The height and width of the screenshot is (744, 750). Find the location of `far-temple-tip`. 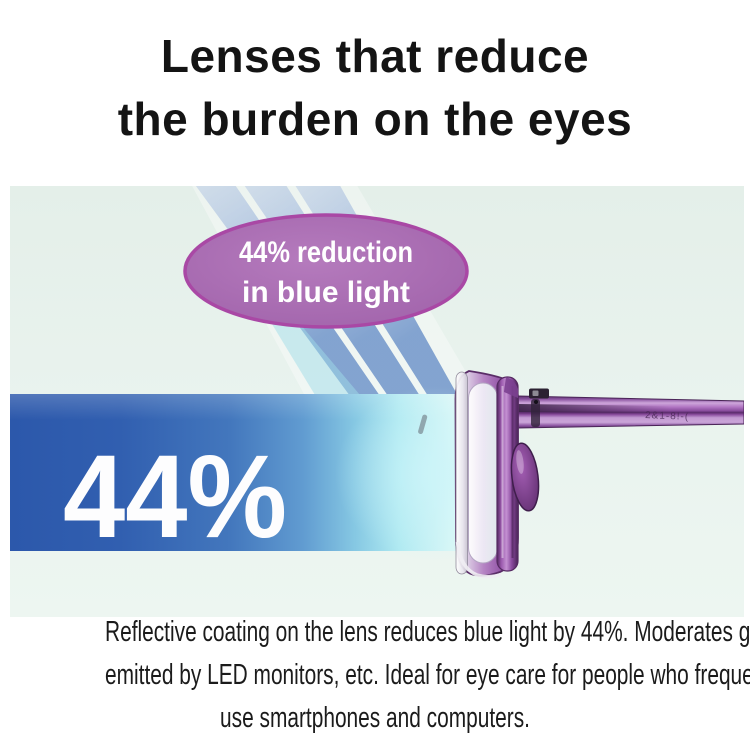

far-temple-tip is located at coordinates (423, 424).